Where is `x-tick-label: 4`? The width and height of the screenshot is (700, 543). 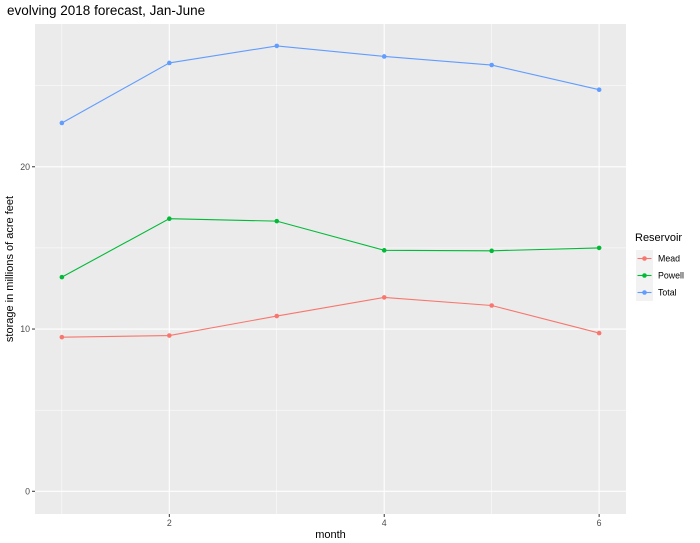 x-tick-label: 4 is located at coordinates (384, 523).